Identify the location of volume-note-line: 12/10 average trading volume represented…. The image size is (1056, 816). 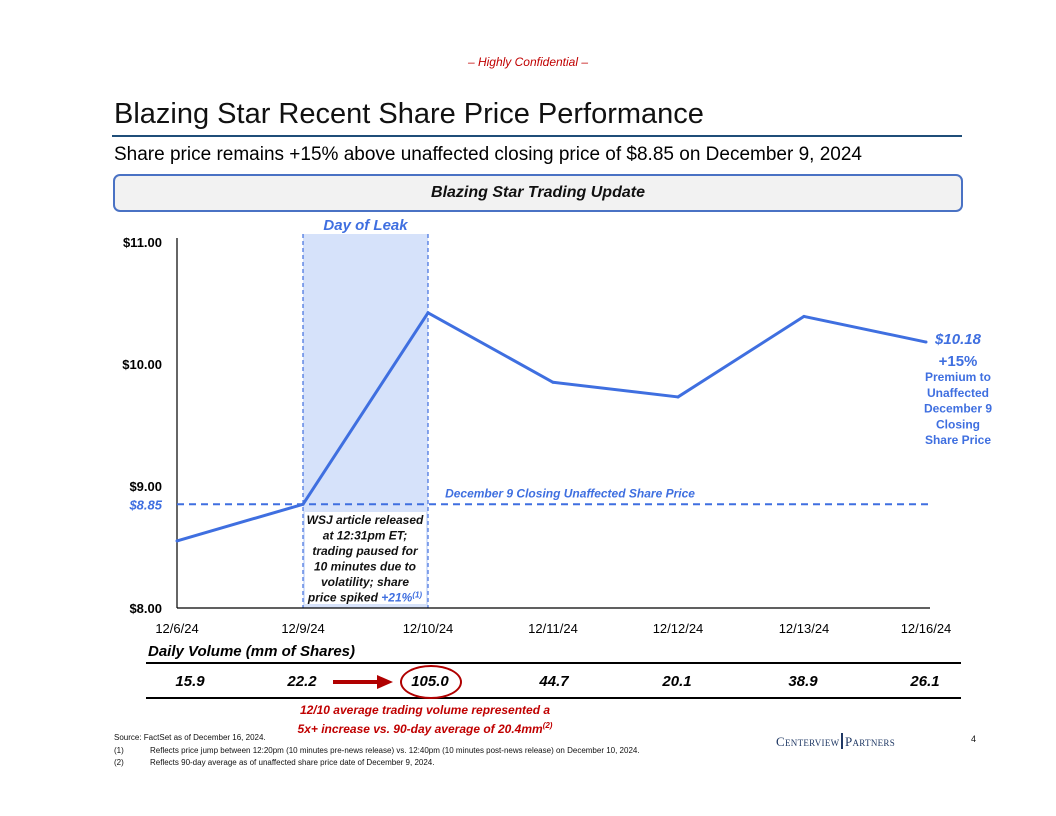
(425, 710).